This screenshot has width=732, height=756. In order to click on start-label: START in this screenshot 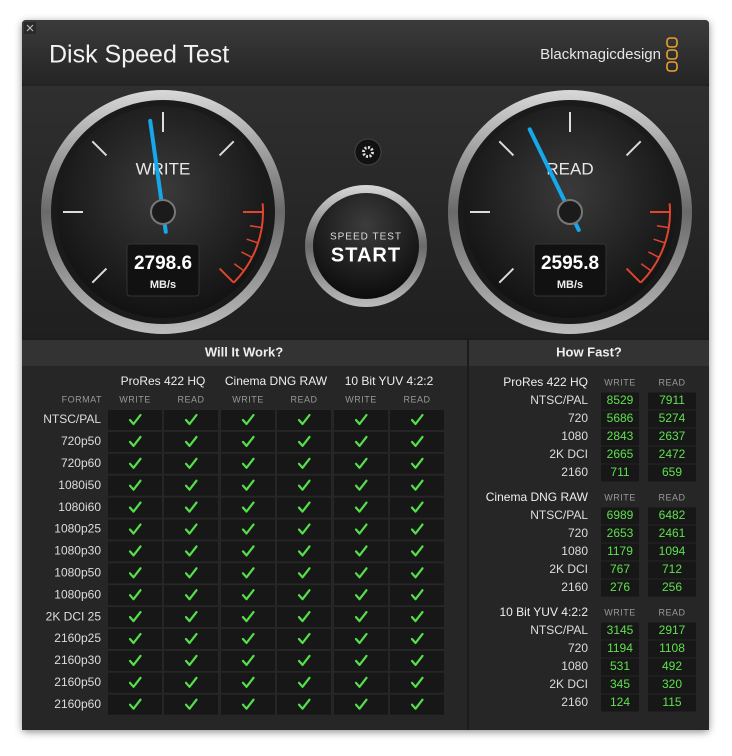, I will do `click(366, 255)`.